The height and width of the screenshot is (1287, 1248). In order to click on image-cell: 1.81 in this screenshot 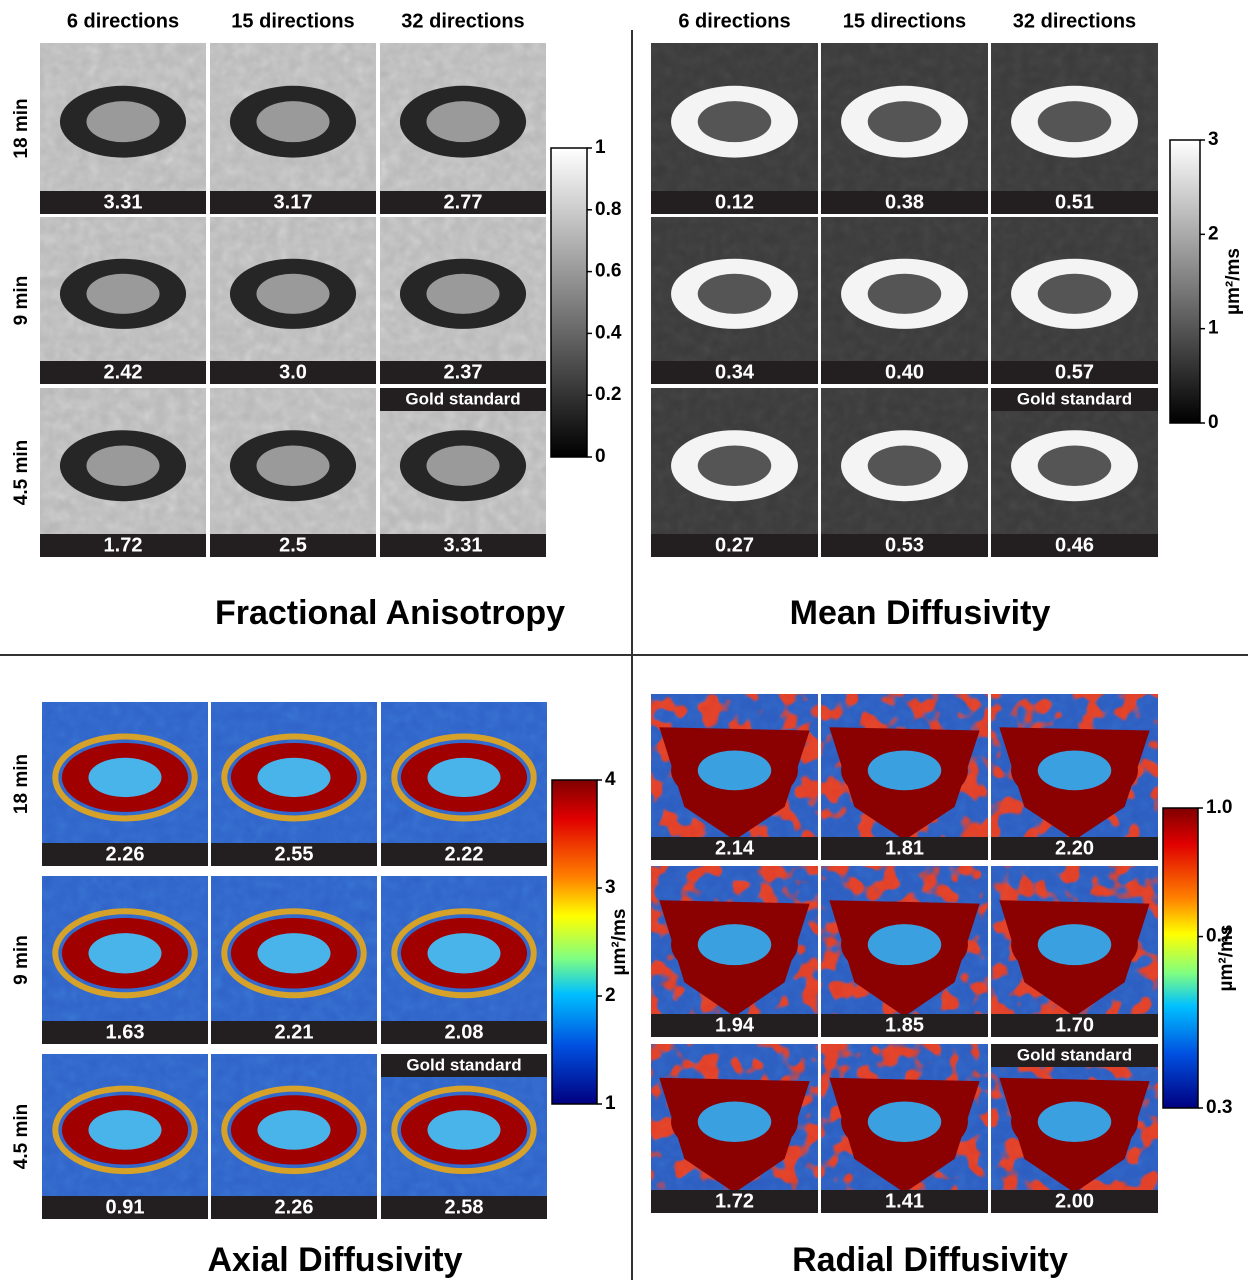, I will do `click(904, 777)`.